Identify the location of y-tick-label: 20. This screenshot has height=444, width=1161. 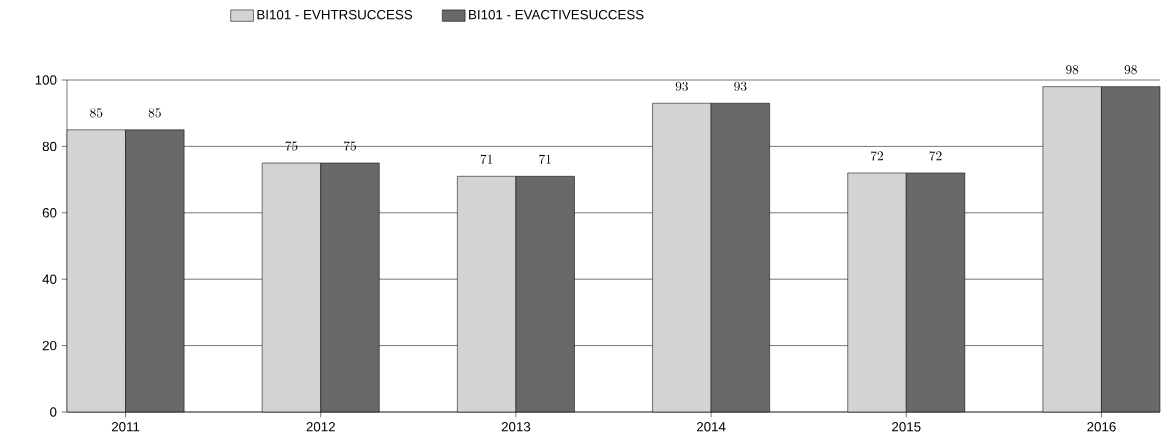
(49, 345).